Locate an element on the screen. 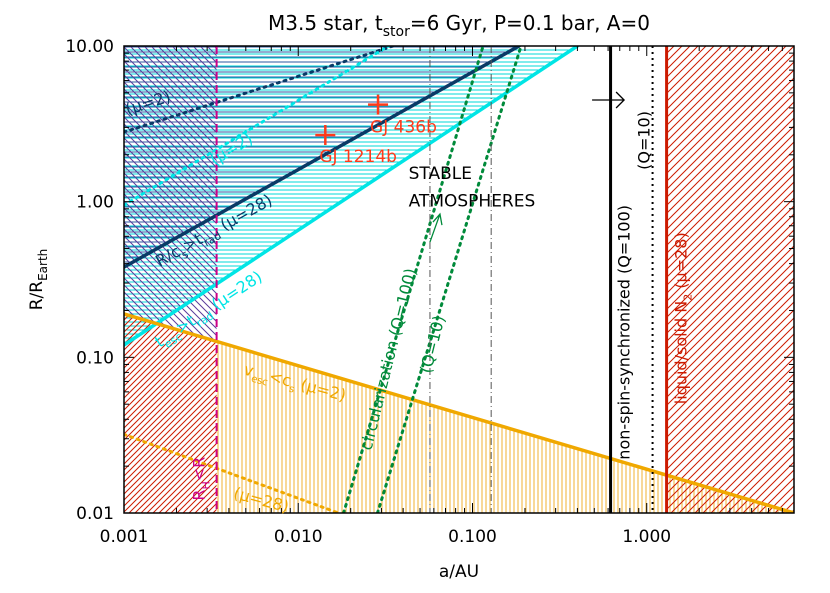 The width and height of the screenshot is (830, 593). label-circ-q10: (Q=10) is located at coordinates (432, 344).